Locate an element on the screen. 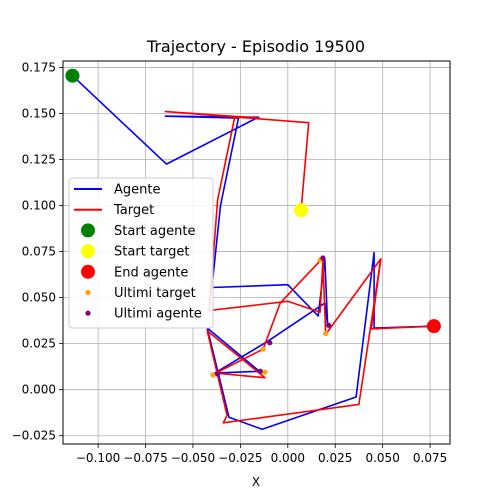 Image resolution: width=500 pixels, height=500 pixels. chart-title: Trajectory - Episodio 19500 is located at coordinates (255, 46).